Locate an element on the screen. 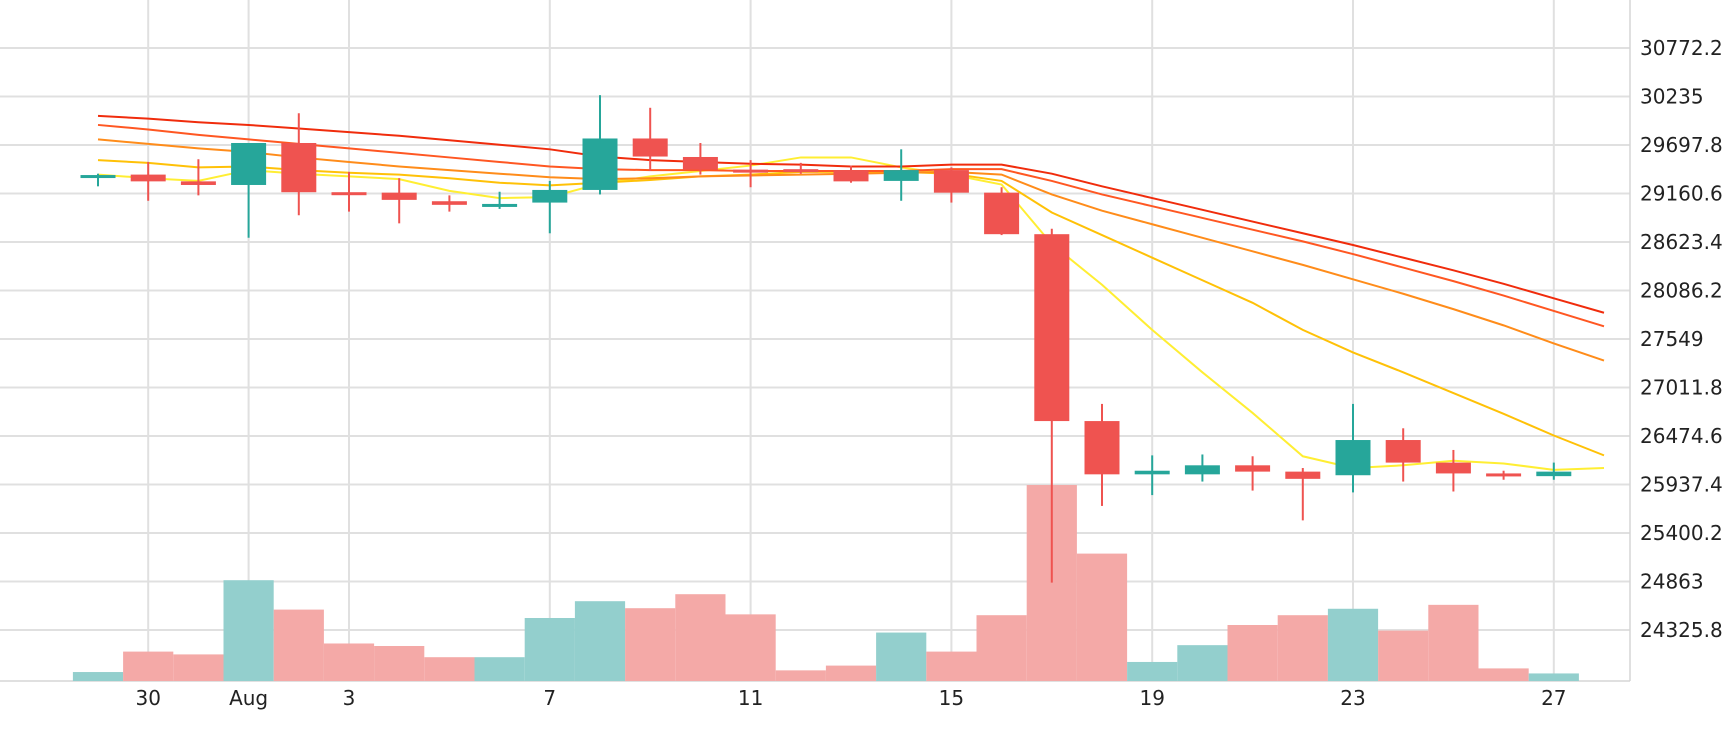 The width and height of the screenshot is (1730, 730). y-tick-label: 24325.8 is located at coordinates (1681, 630).